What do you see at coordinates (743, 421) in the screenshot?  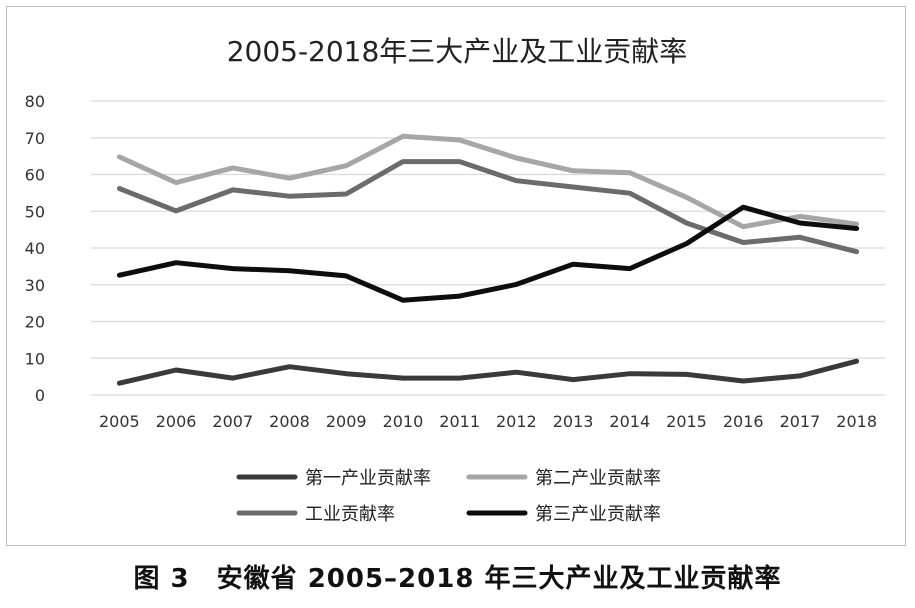 I see `x-tick-label: 2016` at bounding box center [743, 421].